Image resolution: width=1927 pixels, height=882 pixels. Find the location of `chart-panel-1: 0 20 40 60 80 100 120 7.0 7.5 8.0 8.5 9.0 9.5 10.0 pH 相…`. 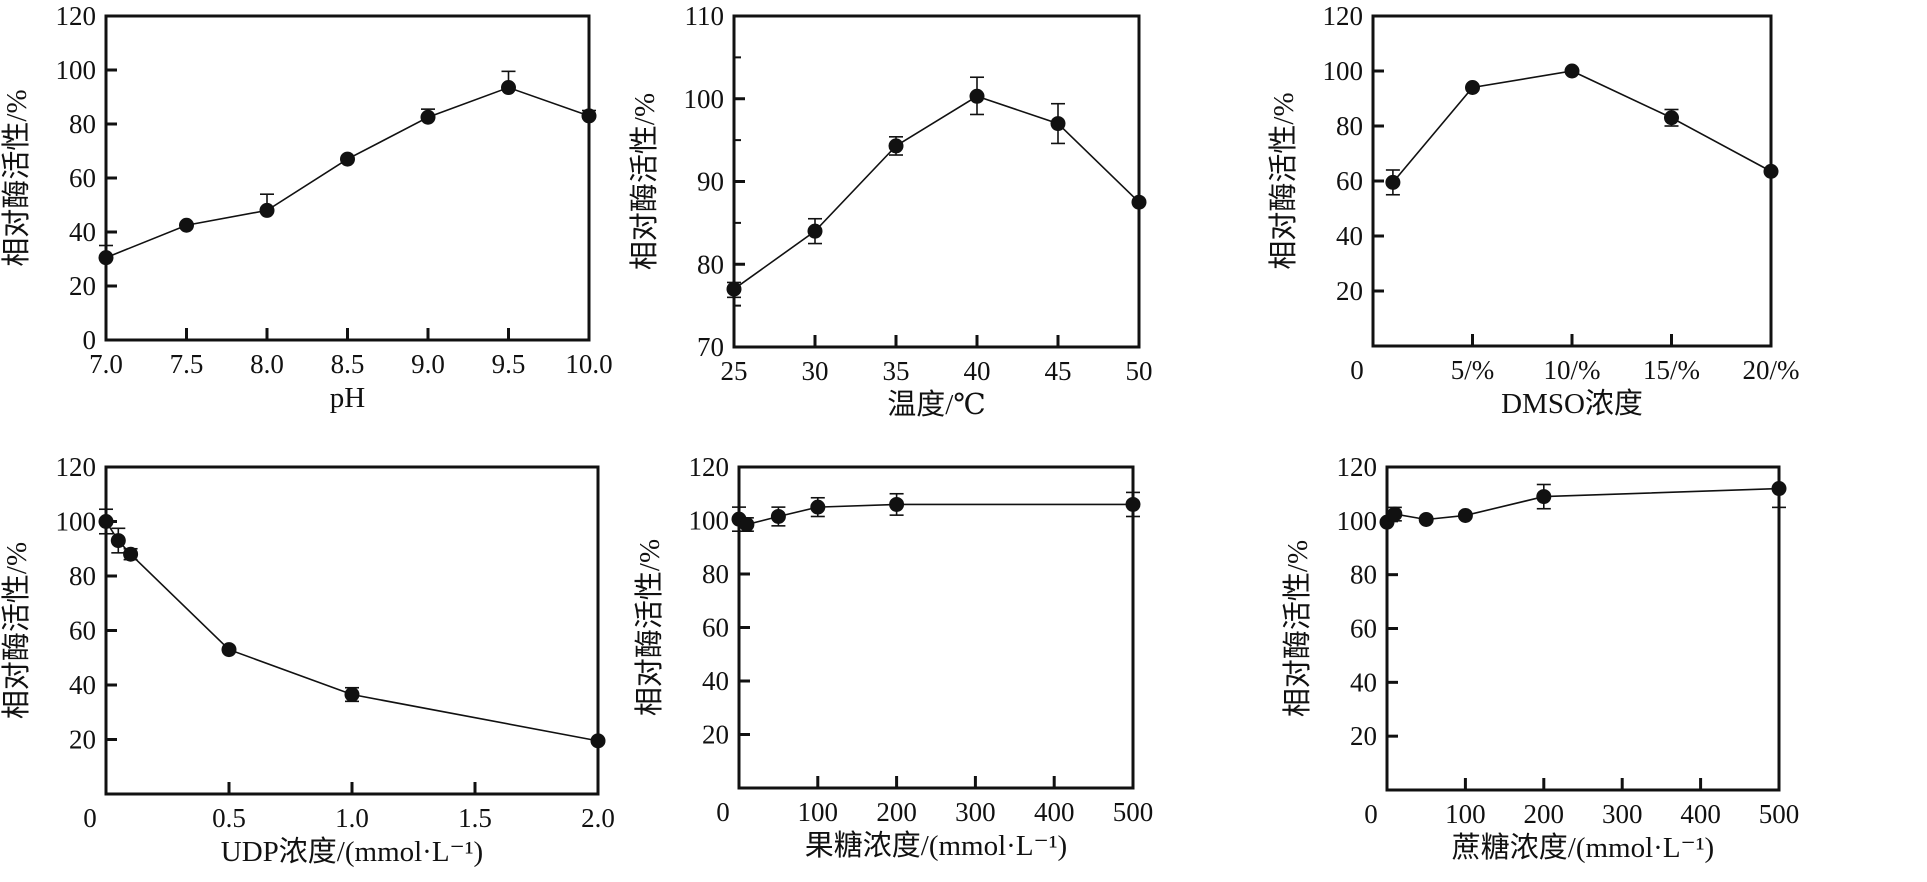

chart-panel-1: 0 20 40 60 80 100 120 7.0 7.5 8.0 8.5 9.0 9.5 10.0 pH 相… is located at coordinates (306, 207).